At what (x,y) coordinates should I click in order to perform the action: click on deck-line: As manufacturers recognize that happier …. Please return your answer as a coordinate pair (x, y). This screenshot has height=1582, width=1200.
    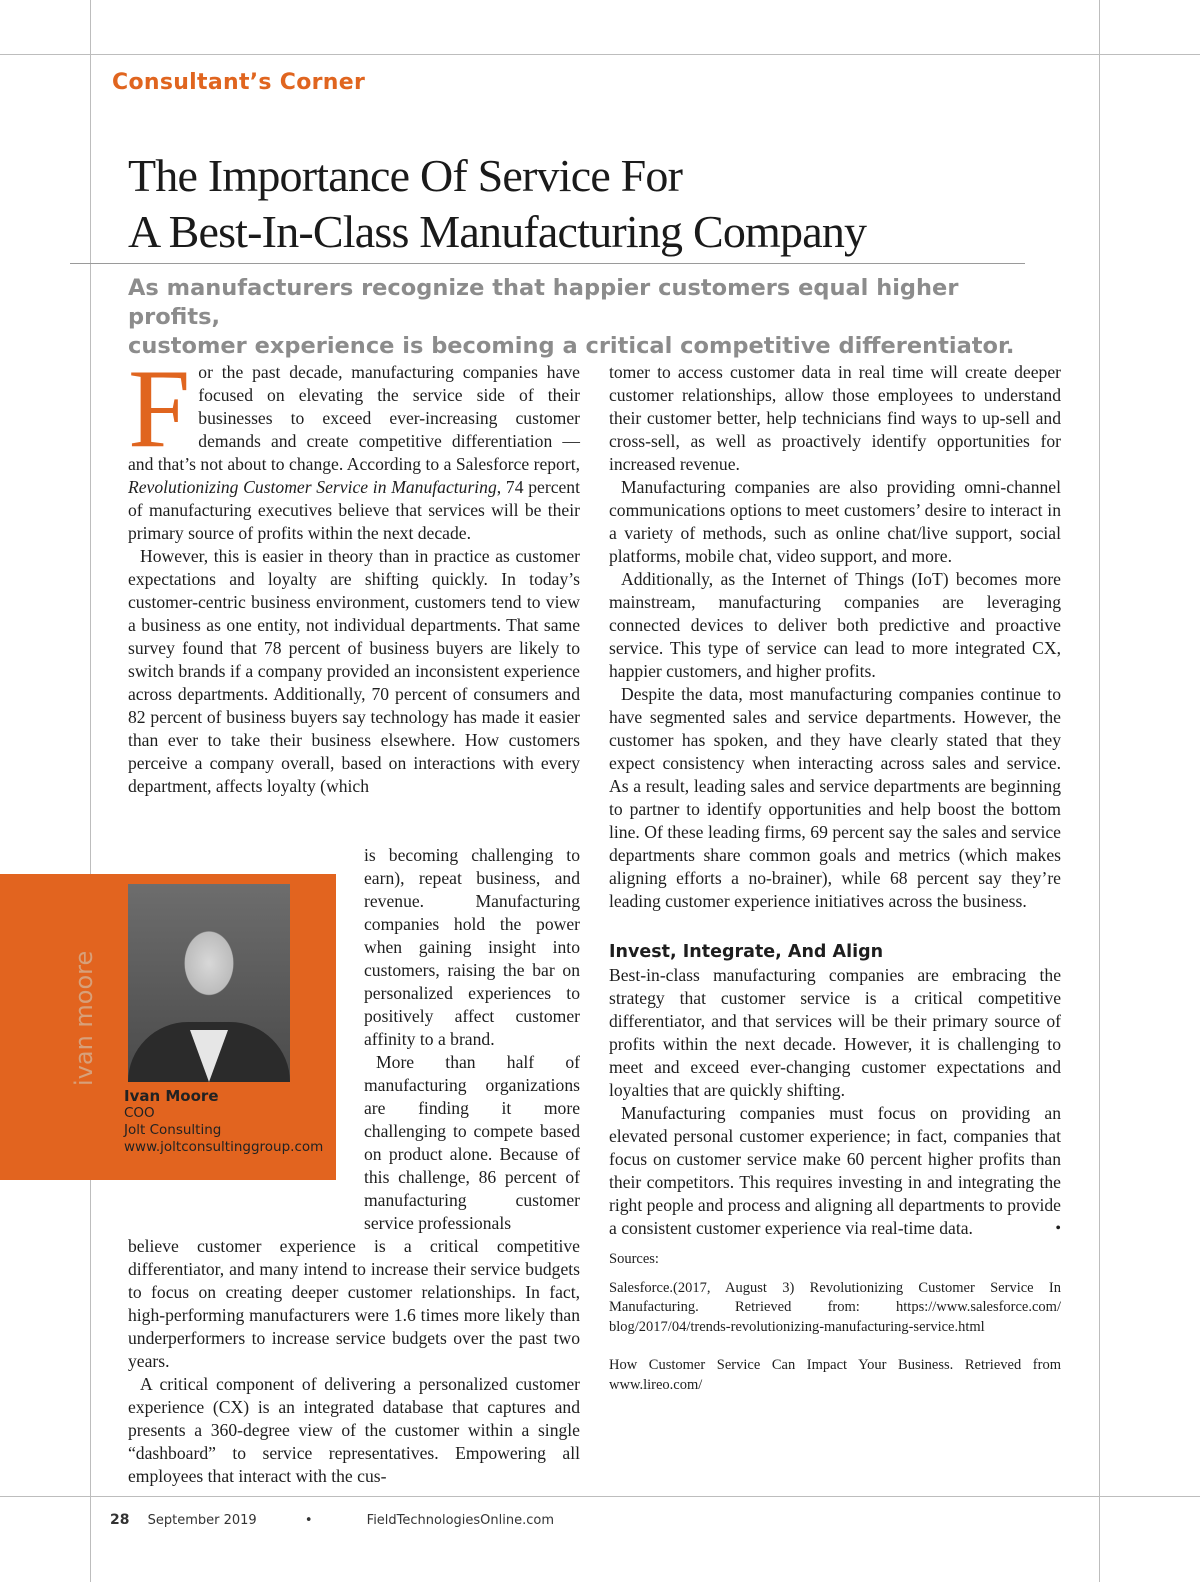
    Looking at the image, I should click on (543, 302).